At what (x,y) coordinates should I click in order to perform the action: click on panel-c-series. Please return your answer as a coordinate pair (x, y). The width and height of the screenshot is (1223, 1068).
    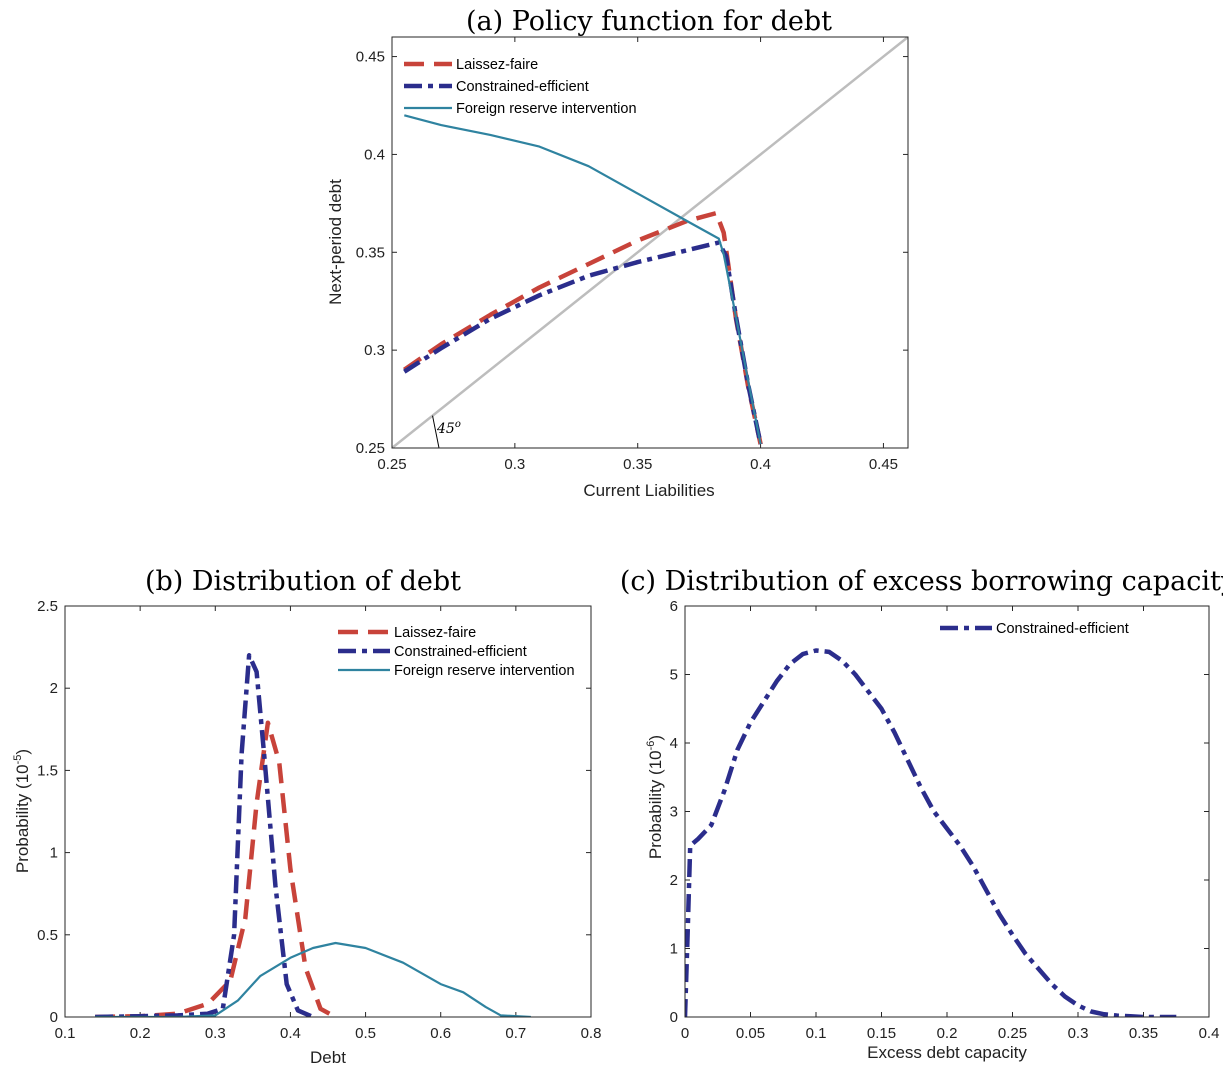
    Looking at the image, I should click on (931, 832).